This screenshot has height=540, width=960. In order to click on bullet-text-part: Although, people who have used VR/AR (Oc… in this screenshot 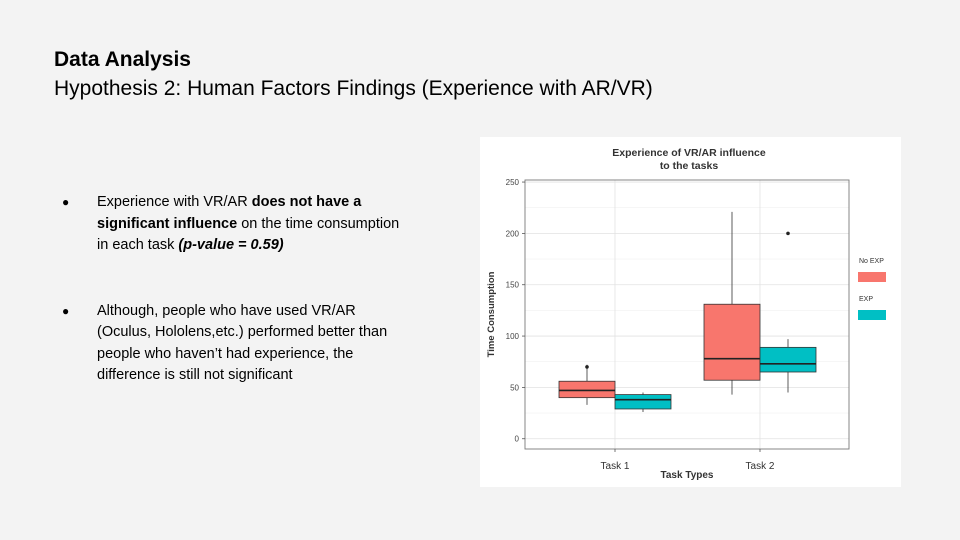, I will do `click(242, 343)`.